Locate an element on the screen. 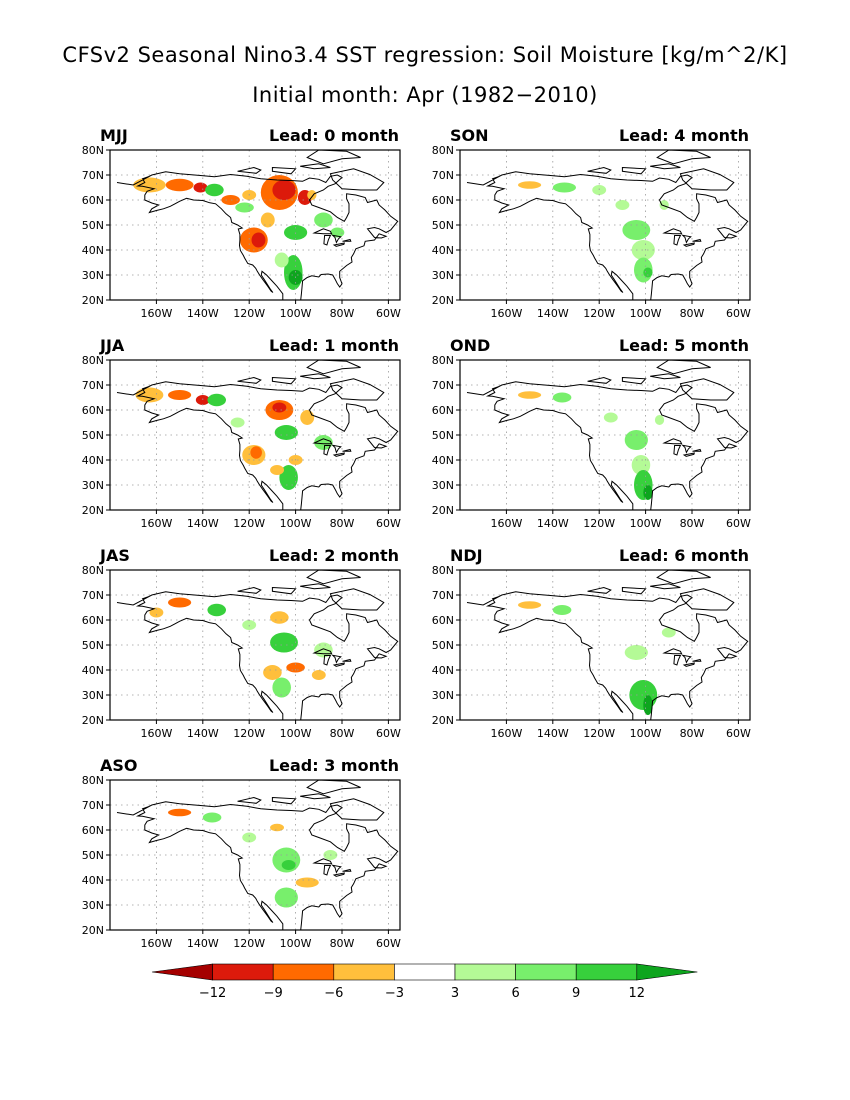 This screenshot has width=850, height=1100. panel-season-label: JJA is located at coordinates (112, 345).